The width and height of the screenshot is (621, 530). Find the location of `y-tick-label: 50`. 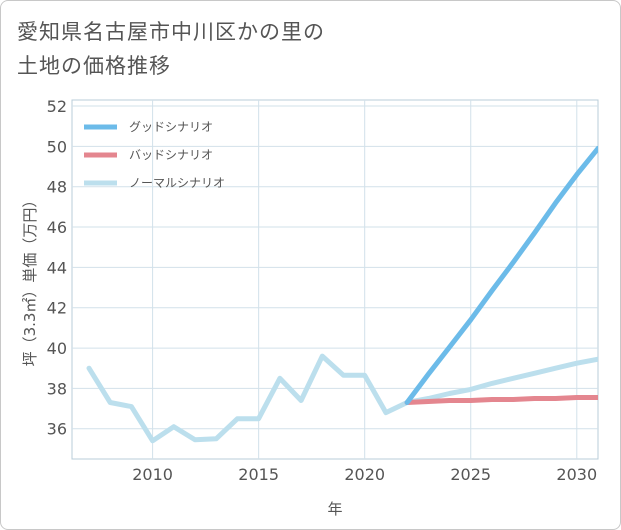

y-tick-label: 50 is located at coordinates (57, 146).